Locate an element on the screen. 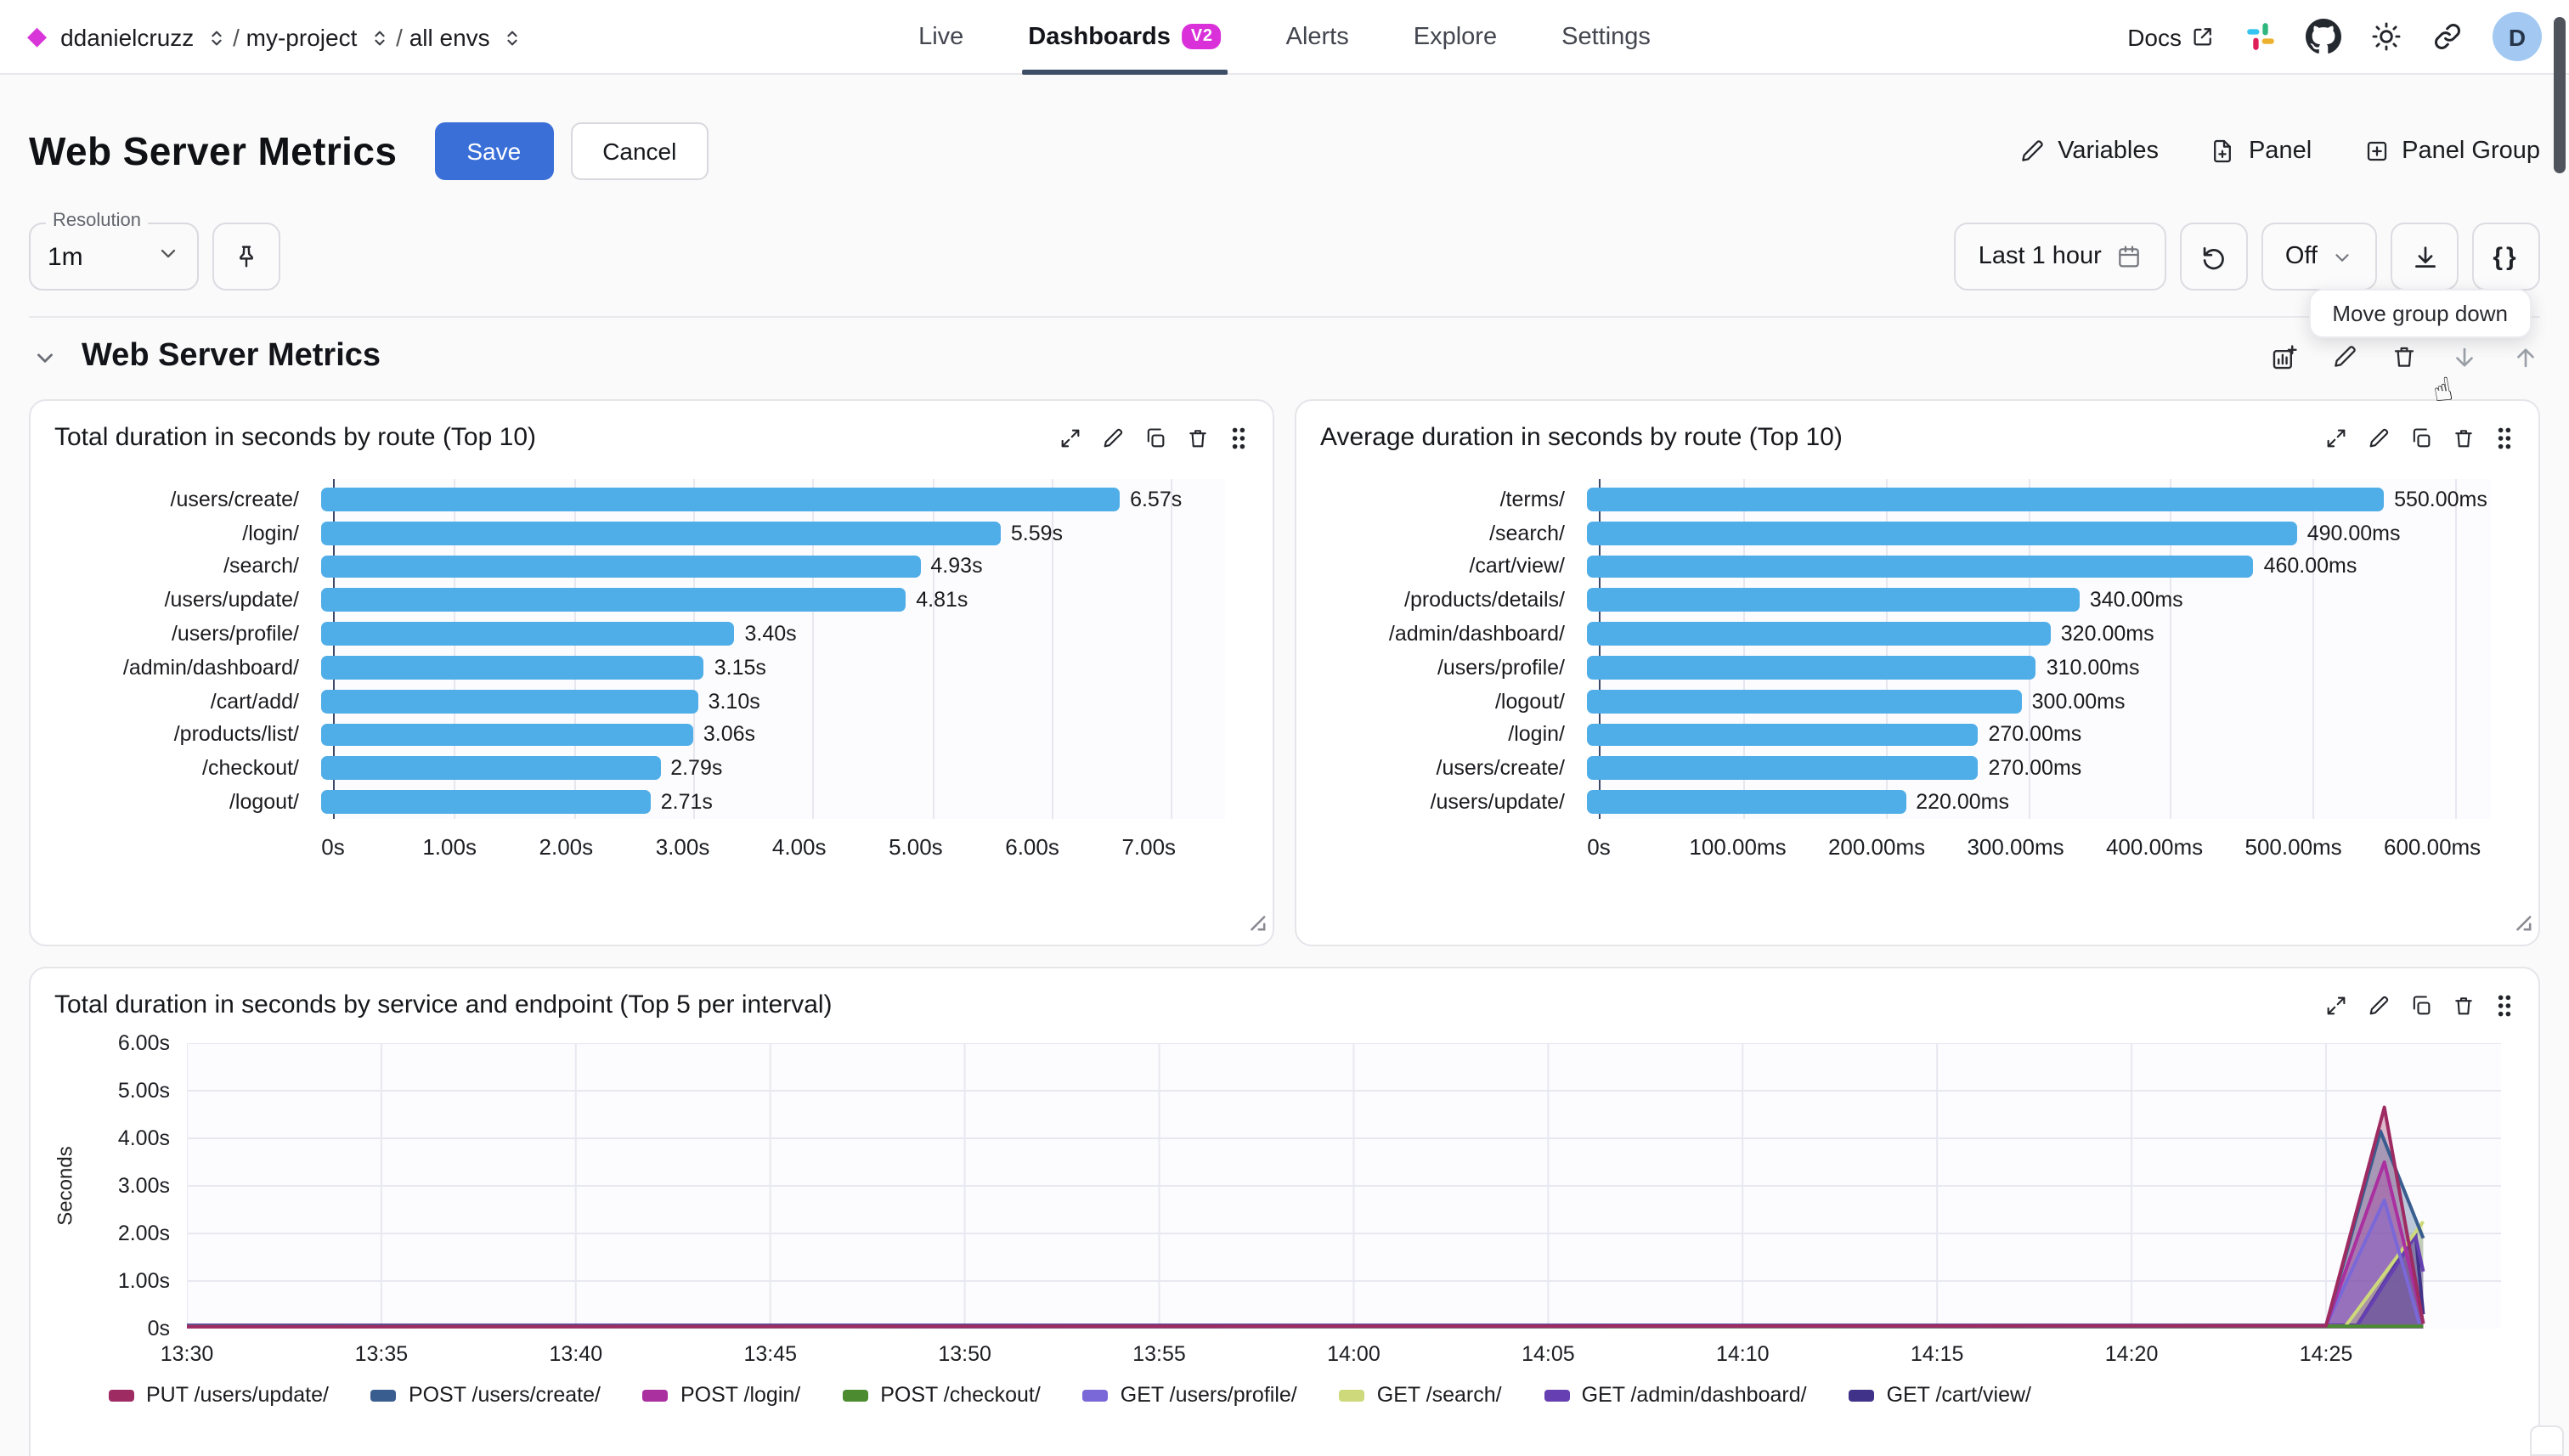  add-chart-icon is located at coordinates (2284, 357).